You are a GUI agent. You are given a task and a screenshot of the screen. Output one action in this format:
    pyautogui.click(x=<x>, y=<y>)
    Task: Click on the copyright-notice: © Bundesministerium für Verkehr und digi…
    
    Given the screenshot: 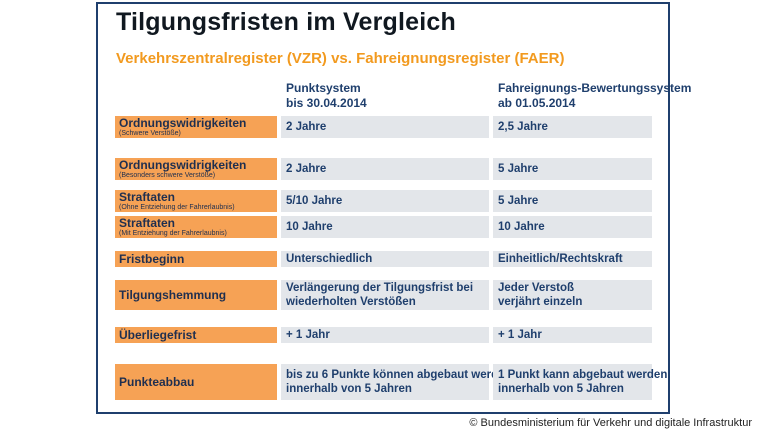 What is the action you would take?
    pyautogui.click(x=610, y=423)
    